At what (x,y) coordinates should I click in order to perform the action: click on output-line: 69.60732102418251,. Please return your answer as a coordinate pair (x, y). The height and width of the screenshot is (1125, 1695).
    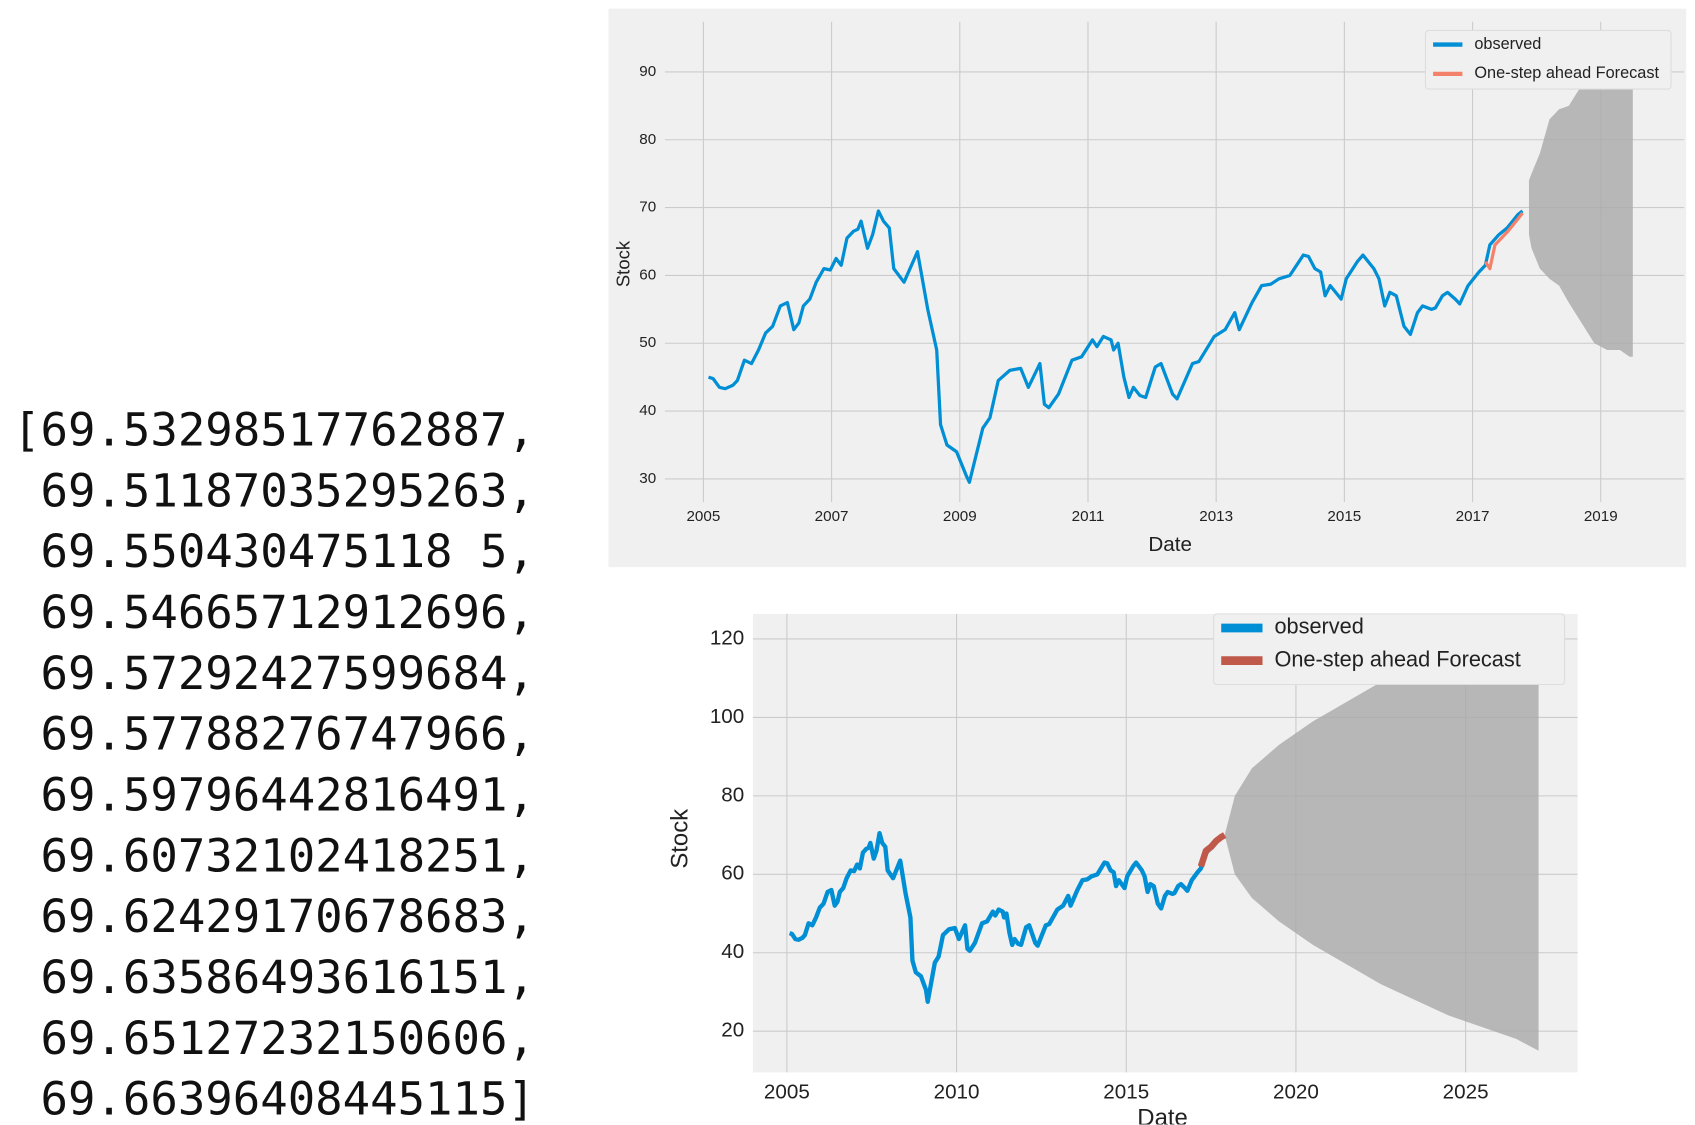
    Looking at the image, I should click on (274, 855).